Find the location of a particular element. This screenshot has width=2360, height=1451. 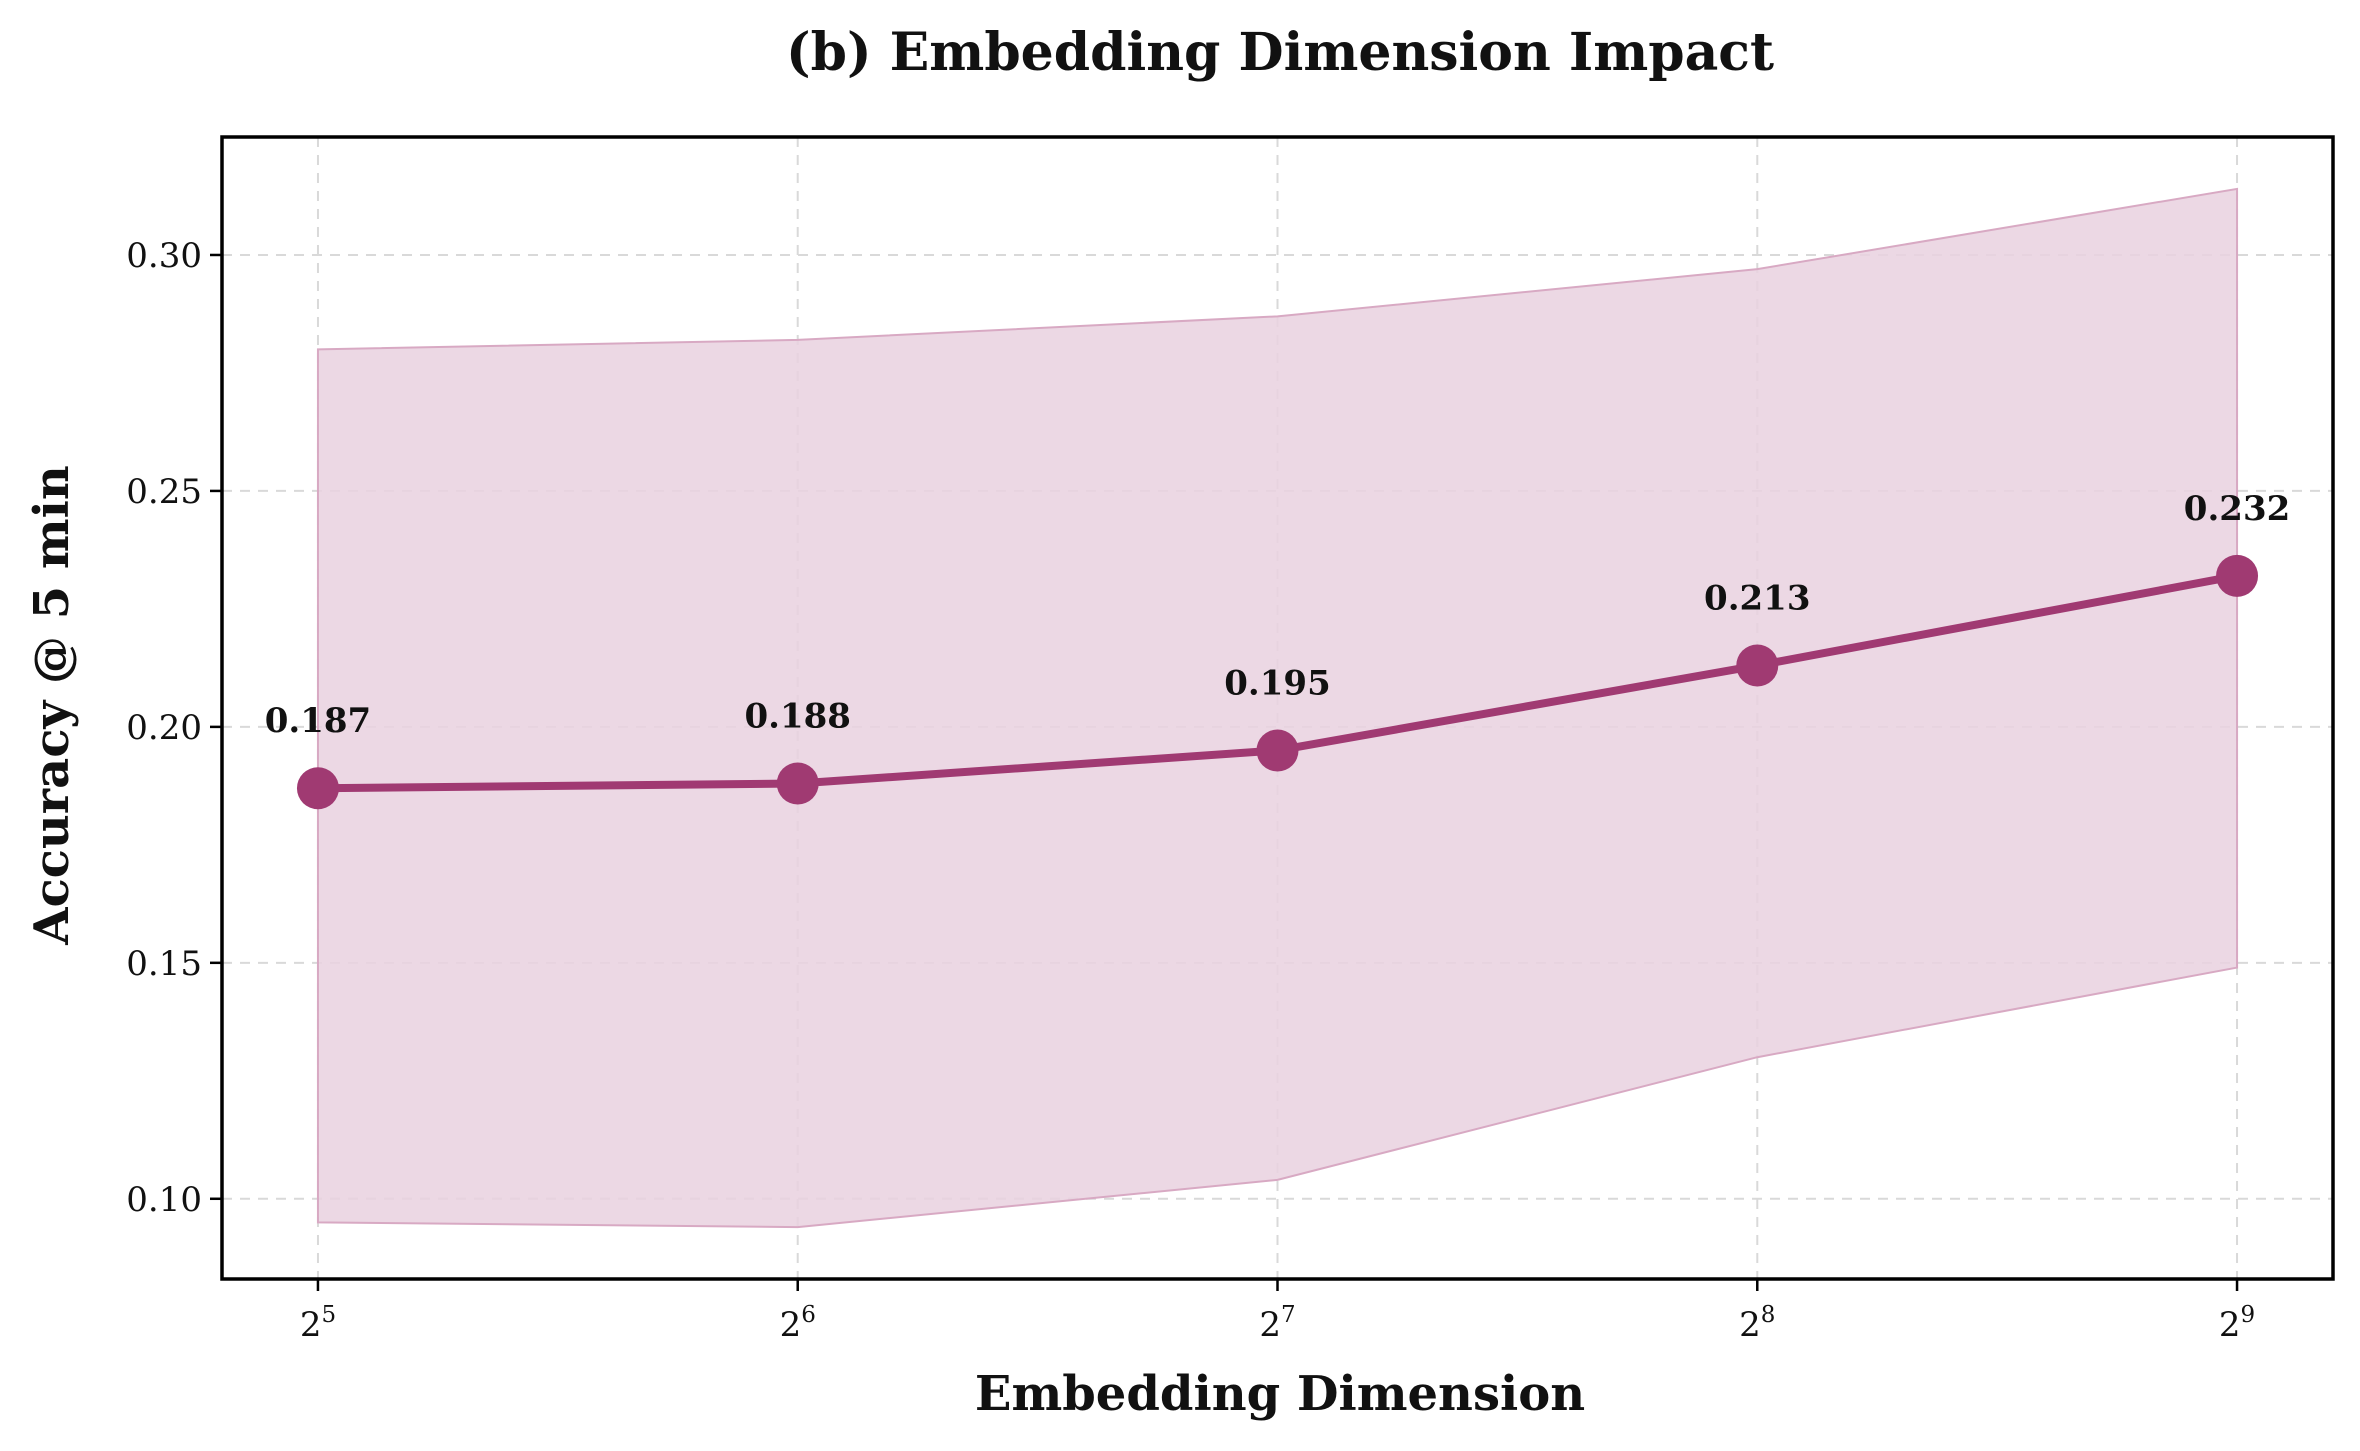

data-labels: 0.187 0.188 0.195 0.213 0.232 is located at coordinates (1278, 615).